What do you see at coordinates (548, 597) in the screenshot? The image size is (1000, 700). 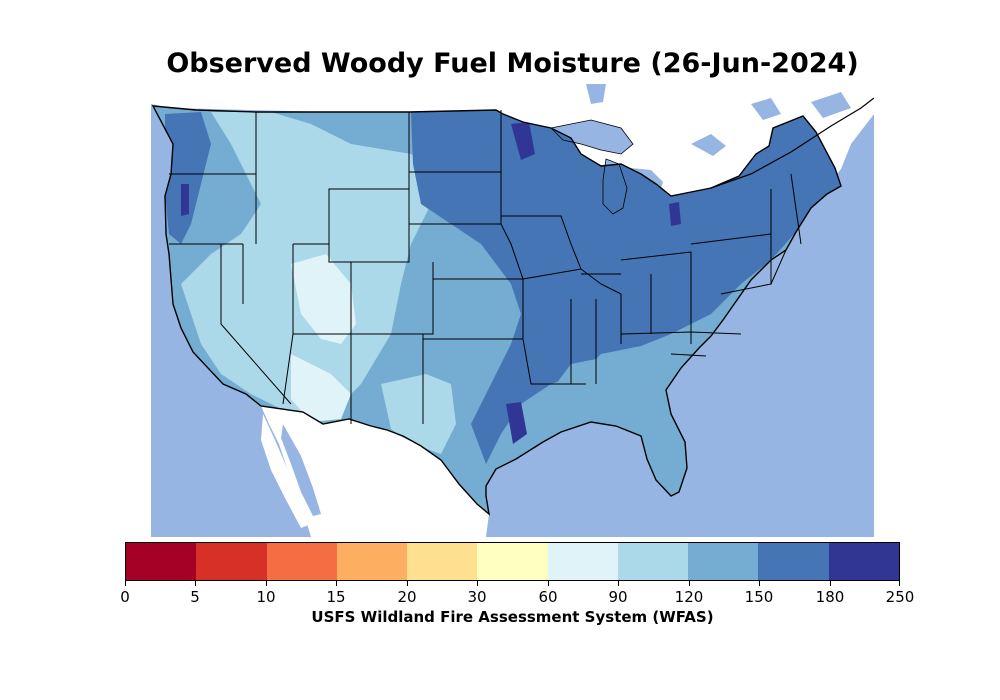 I see `colorbar-tick-label: 60` at bounding box center [548, 597].